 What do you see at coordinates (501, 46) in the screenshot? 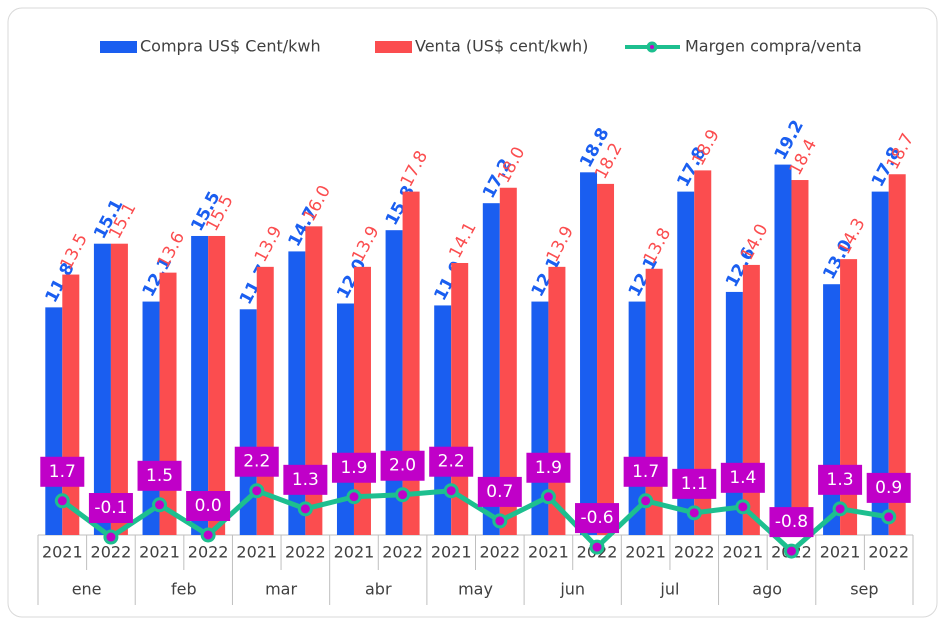
I see `legend-label: Venta (US$ cent/kwh)` at bounding box center [501, 46].